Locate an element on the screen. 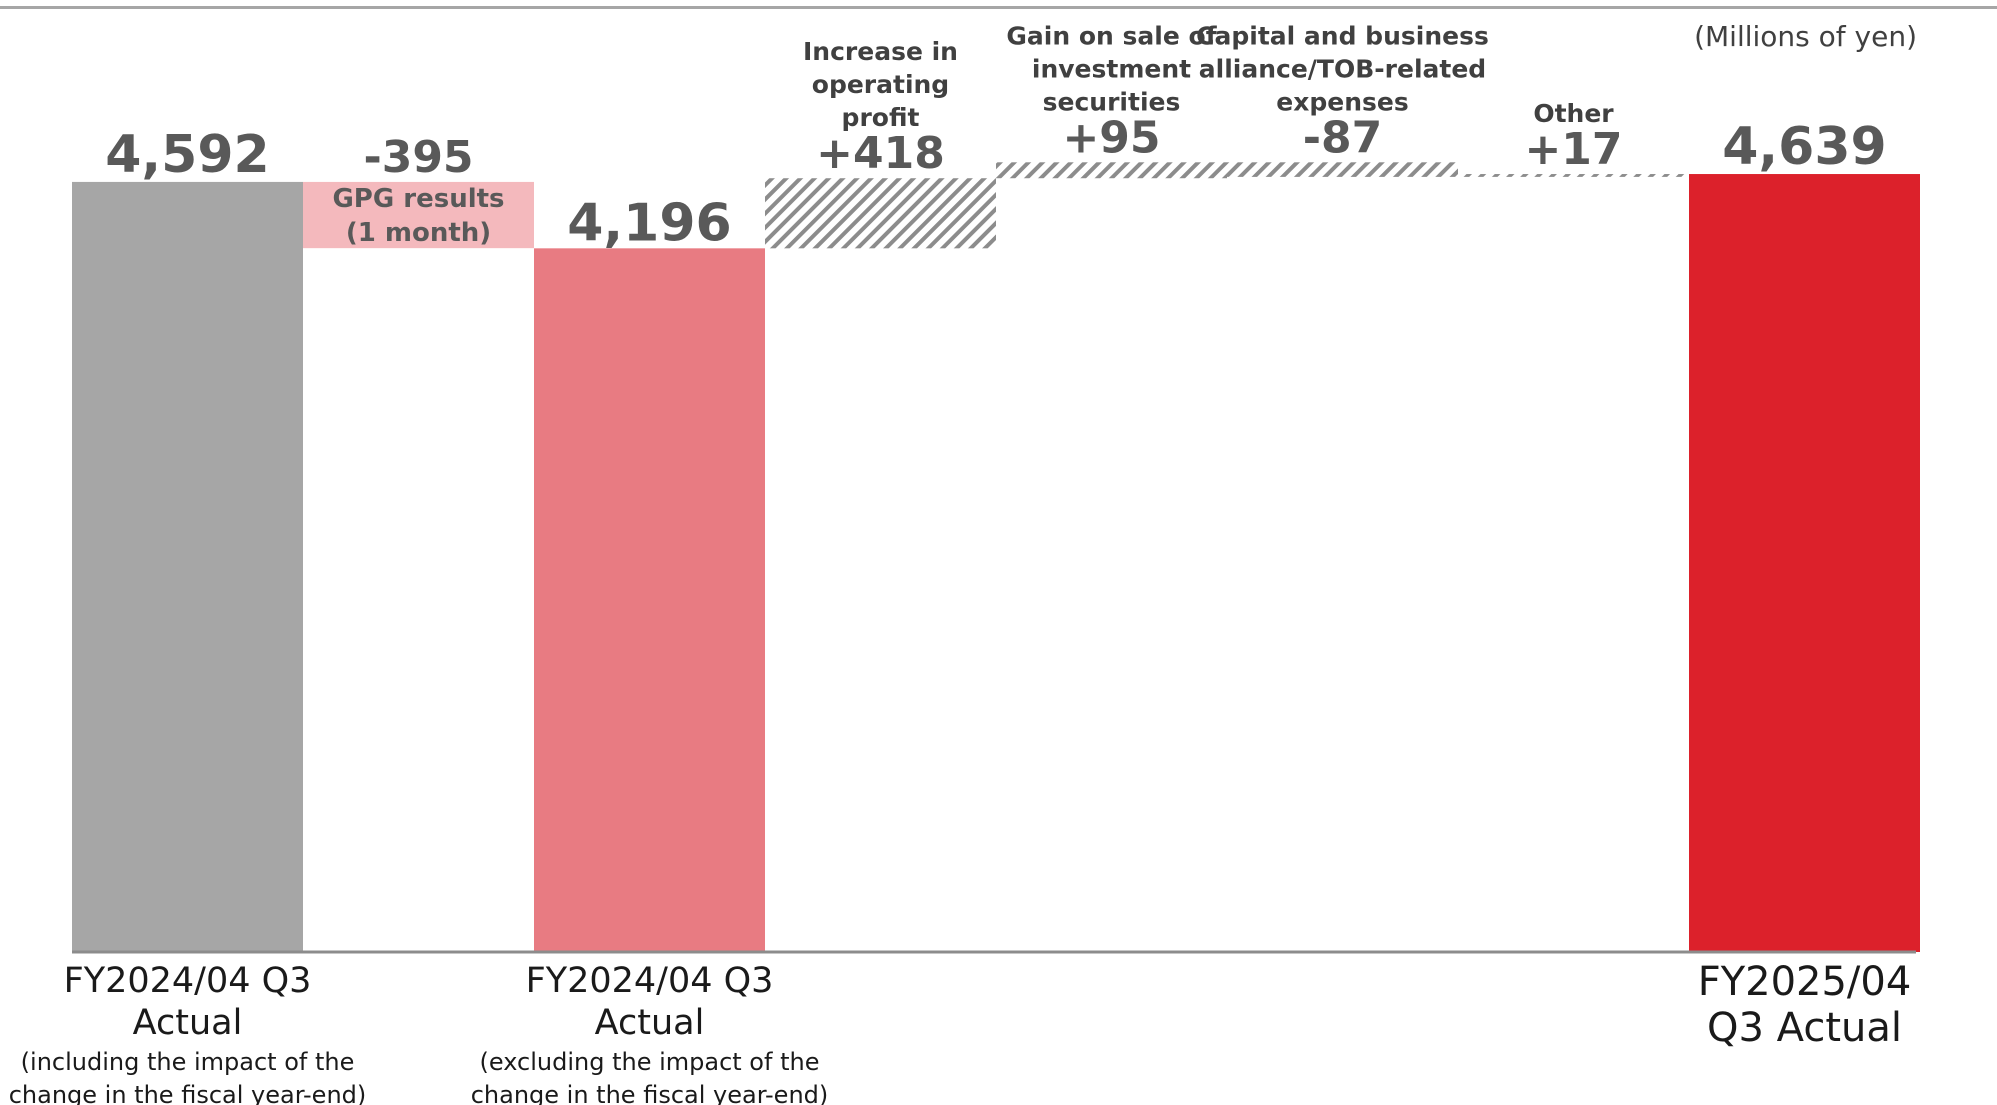 This screenshot has height=1105, width=1997. category-top-label-line: expenses is located at coordinates (1342, 101).